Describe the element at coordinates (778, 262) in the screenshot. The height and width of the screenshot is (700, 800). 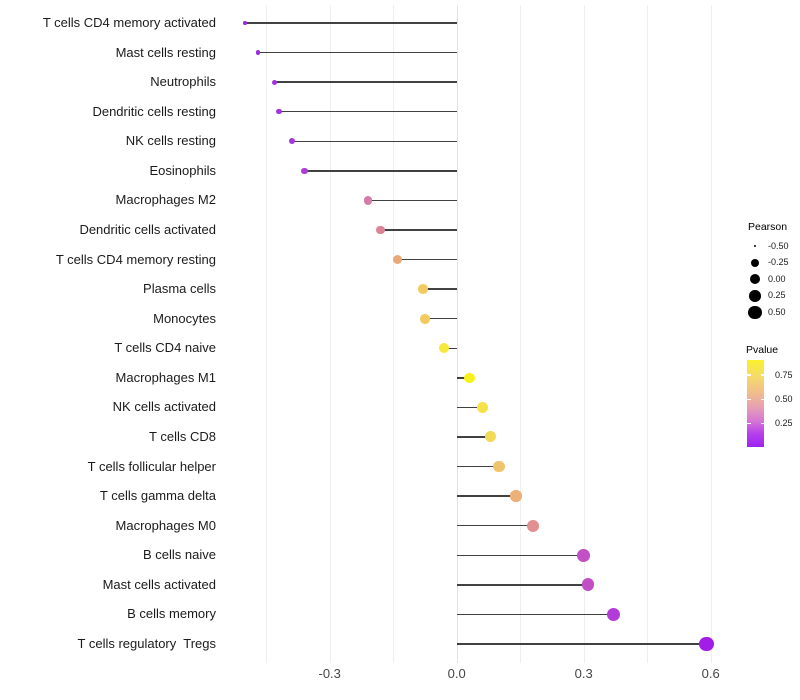
I see `legend-size-label: -0.25` at that location.